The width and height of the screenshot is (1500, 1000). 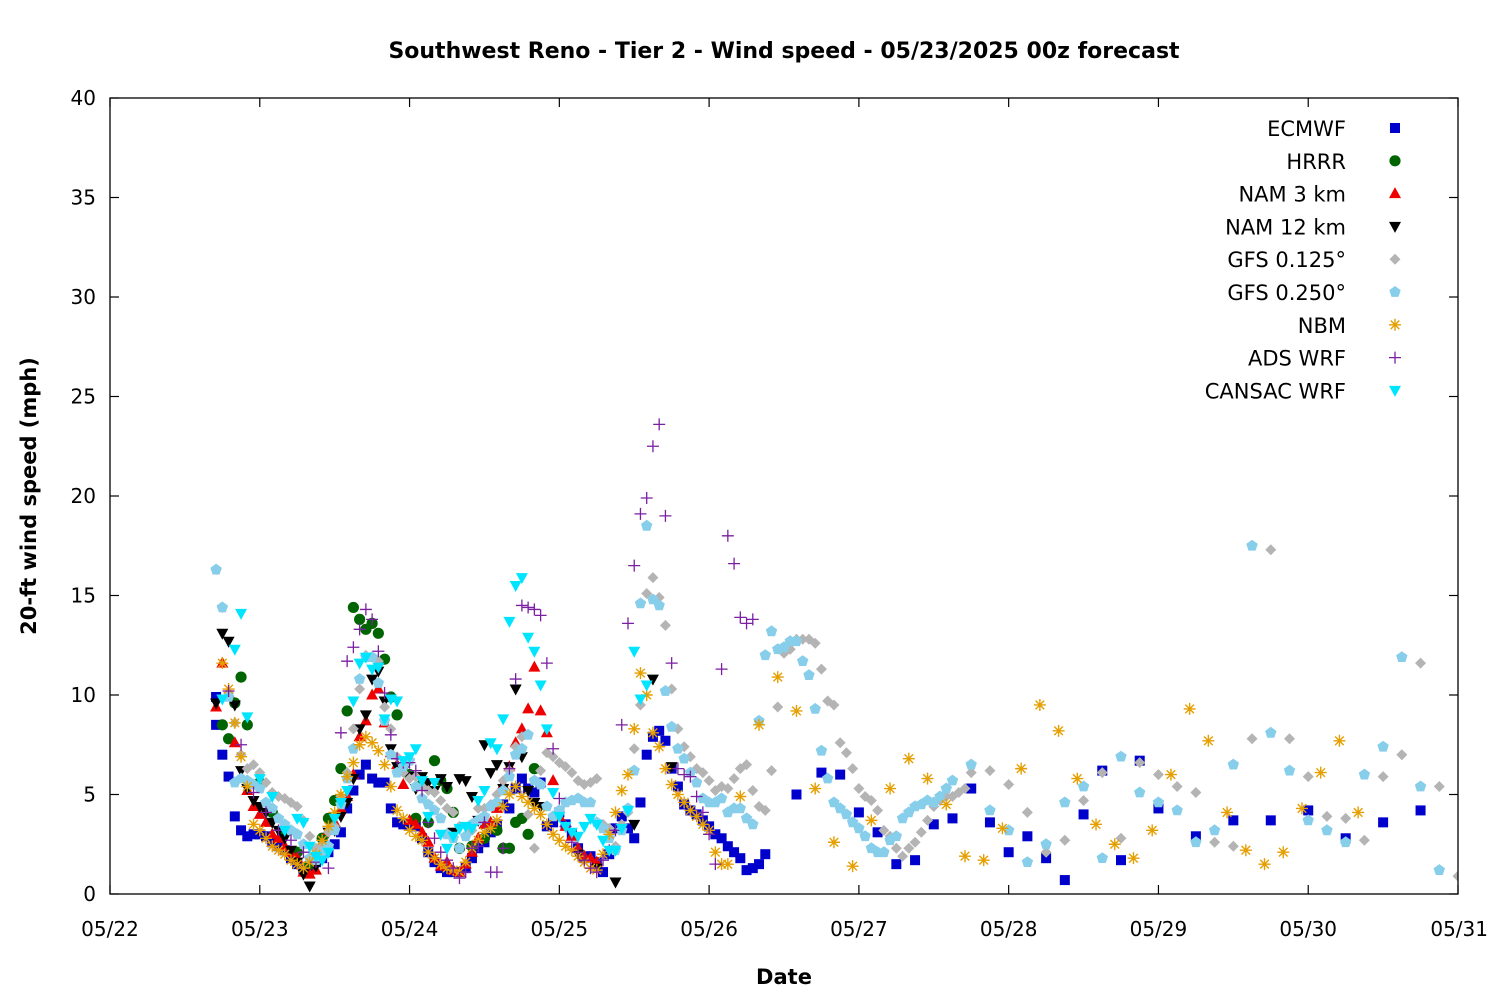 I want to click on y-tick-label: 10, so click(x=83, y=695).